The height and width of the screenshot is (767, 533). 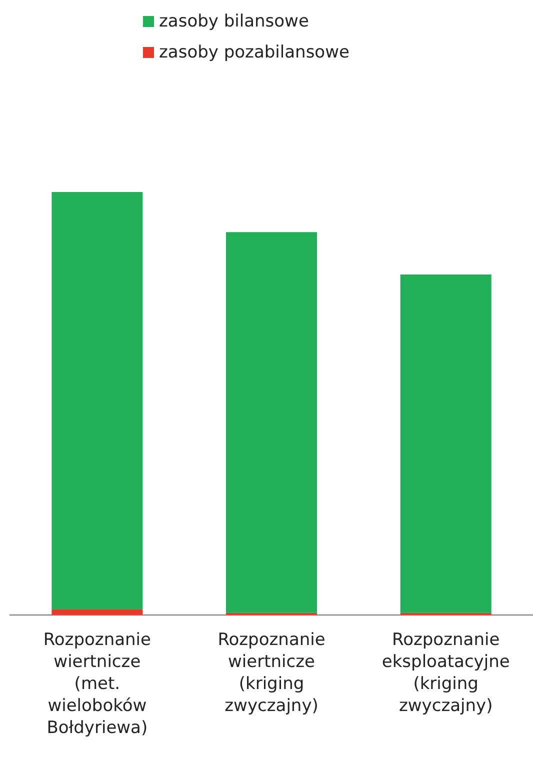 I want to click on x-tick-label: Rozpoznanie eksploatacyjne (kriging zwyczajny), so click(x=446, y=673).